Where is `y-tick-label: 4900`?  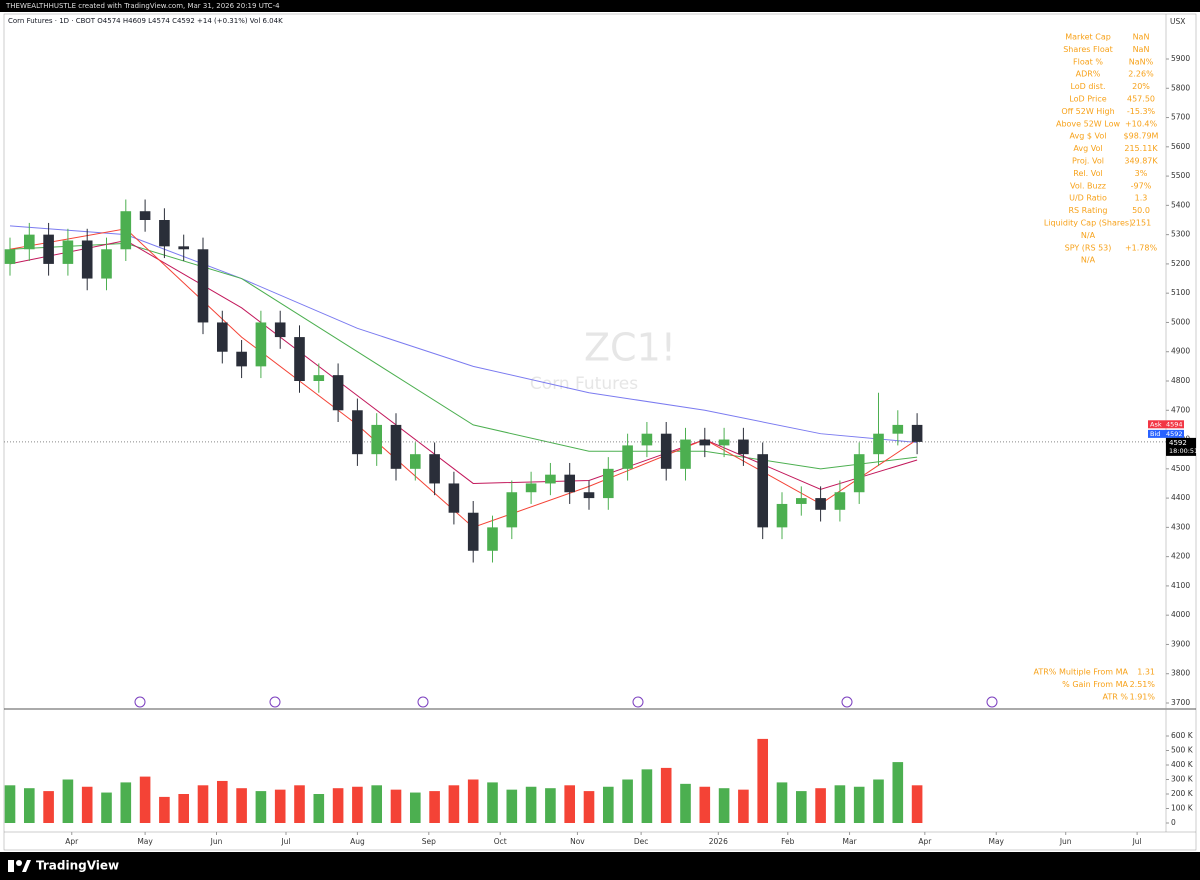 y-tick-label: 4900 is located at coordinates (1180, 351).